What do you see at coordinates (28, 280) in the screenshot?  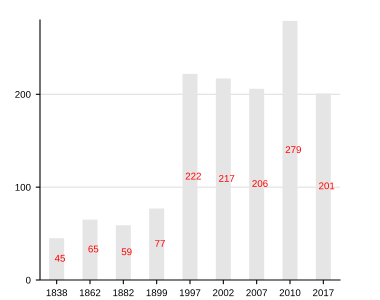 I see `y-tick-label: 0` at bounding box center [28, 280].